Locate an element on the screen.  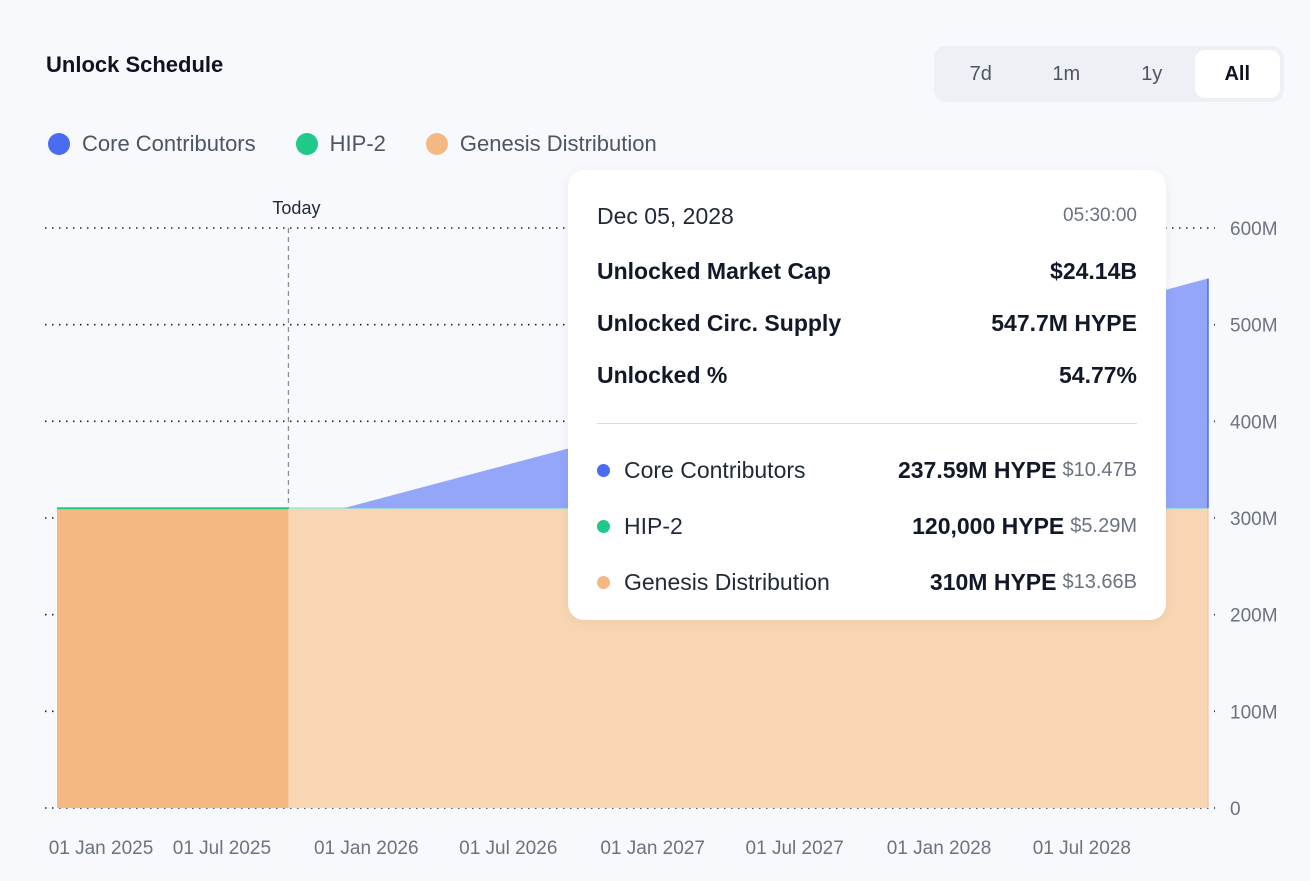
y-tick-label: 600M is located at coordinates (1254, 229).